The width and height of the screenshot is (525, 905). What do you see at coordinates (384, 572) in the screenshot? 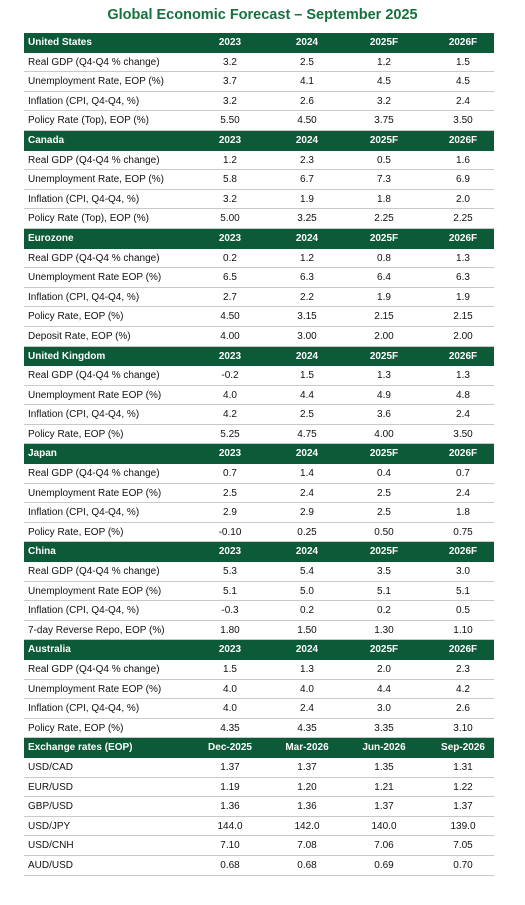
I see `cell-value: 3.5` at bounding box center [384, 572].